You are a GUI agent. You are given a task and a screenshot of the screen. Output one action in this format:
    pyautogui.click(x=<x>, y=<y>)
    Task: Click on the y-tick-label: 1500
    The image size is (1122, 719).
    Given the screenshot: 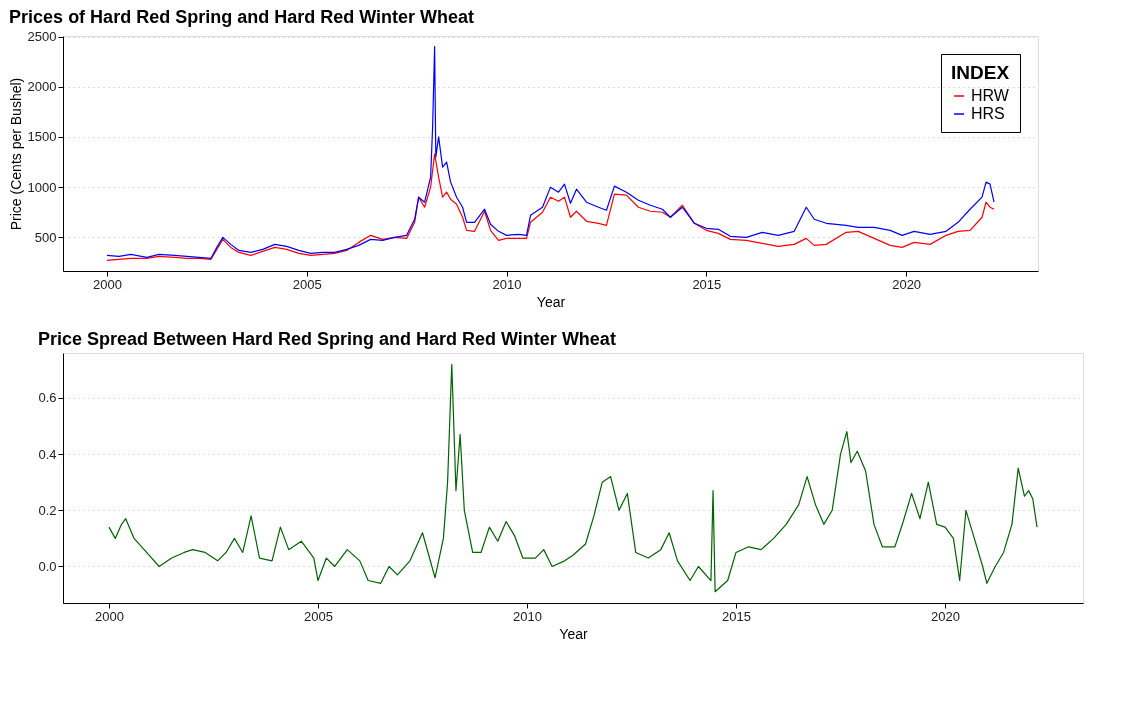 What is the action you would take?
    pyautogui.click(x=42, y=137)
    